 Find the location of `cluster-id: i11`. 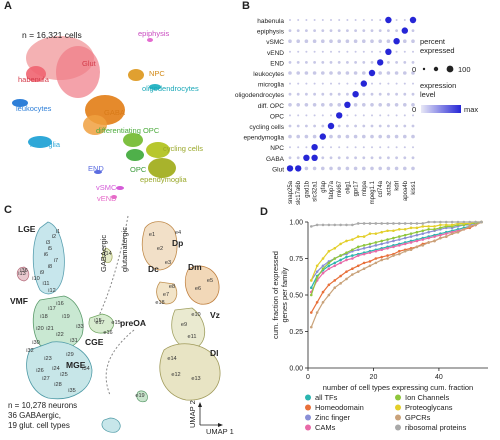

cluster-id: i11 is located at coordinates (45, 284).